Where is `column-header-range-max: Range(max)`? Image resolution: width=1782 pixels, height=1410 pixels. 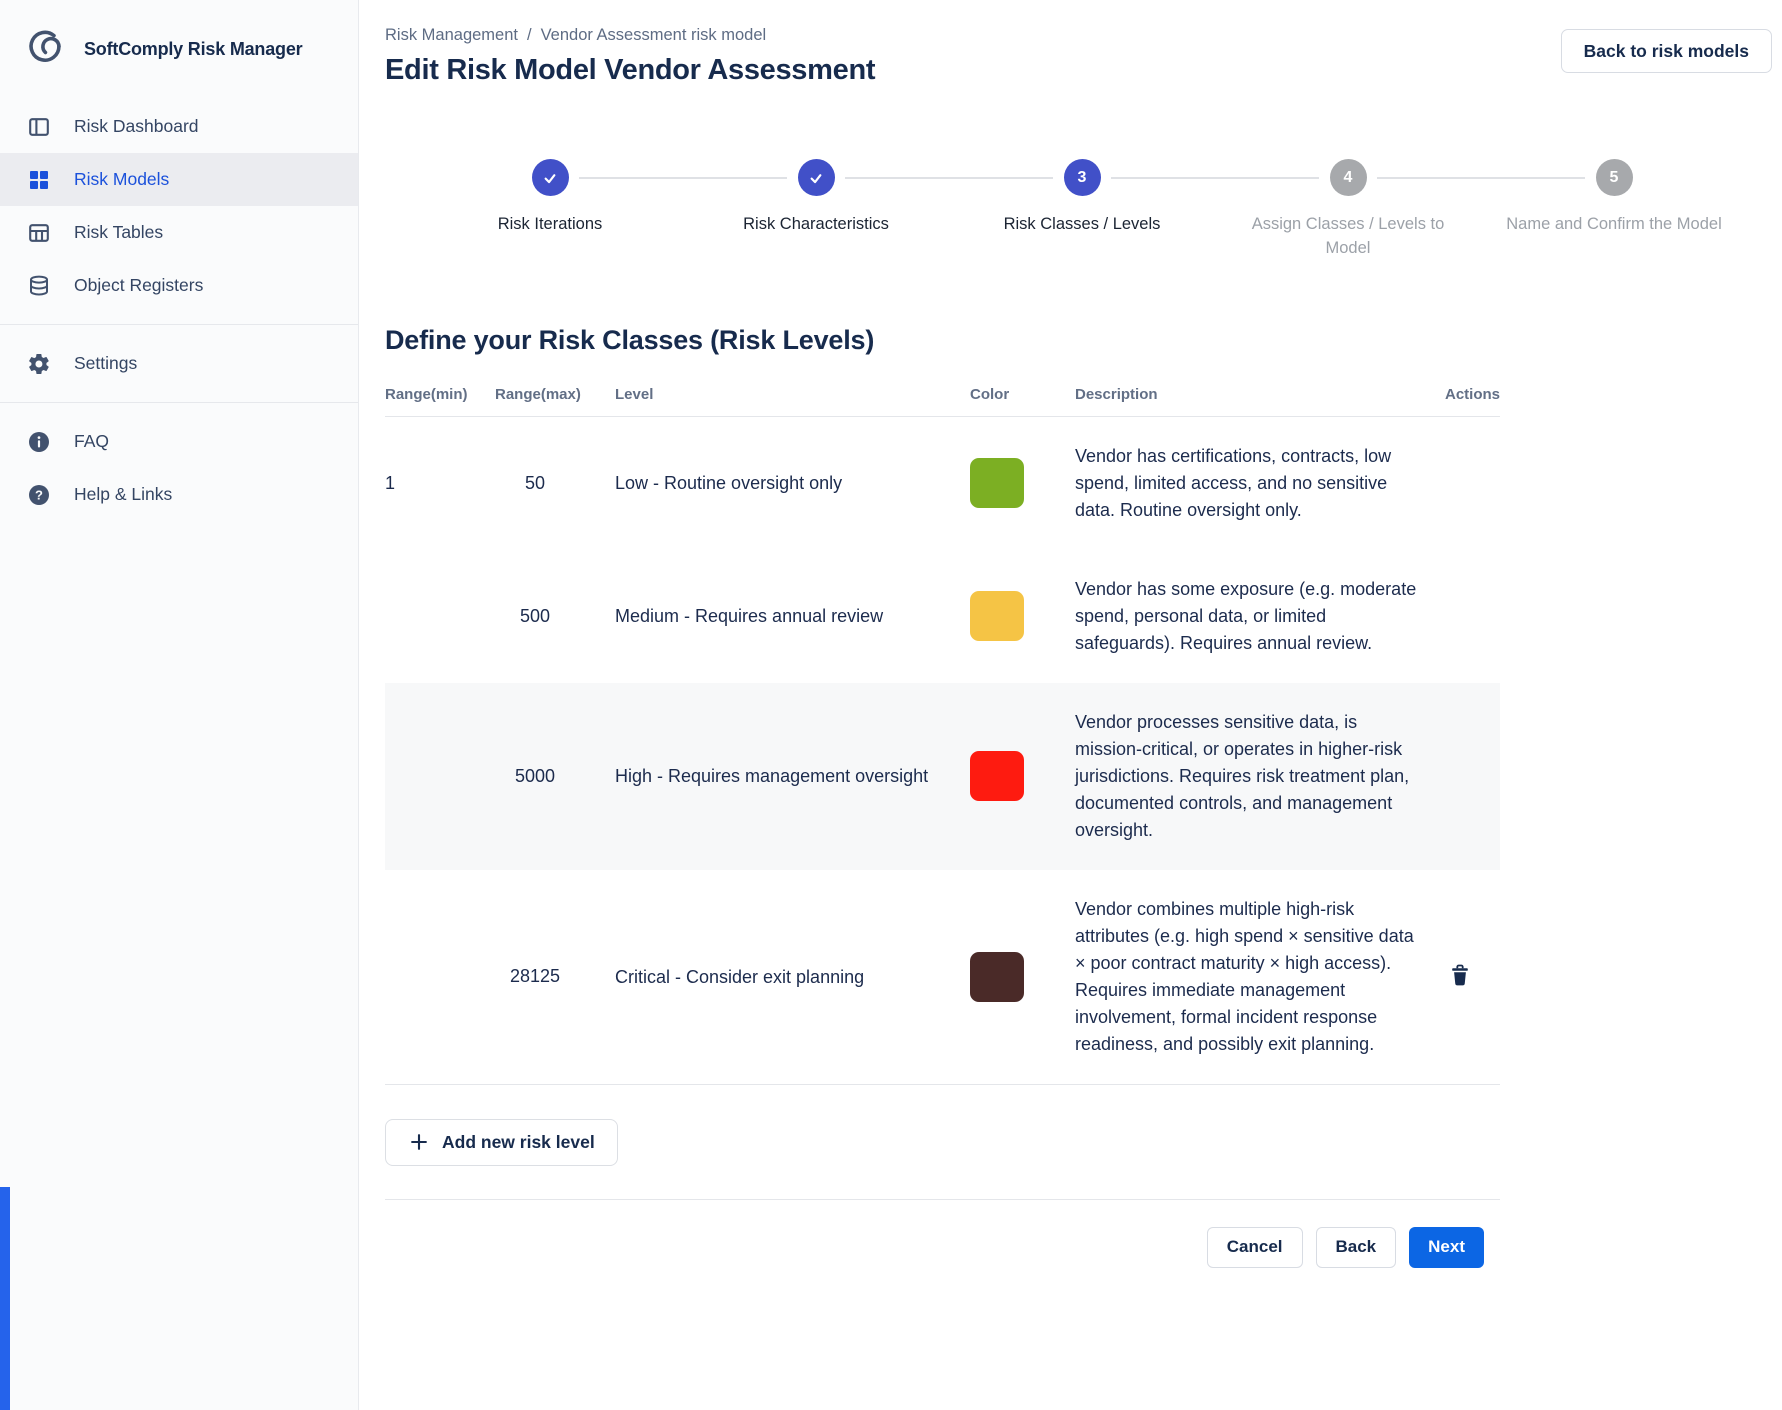
column-header-range-max: Range(max) is located at coordinates (538, 394).